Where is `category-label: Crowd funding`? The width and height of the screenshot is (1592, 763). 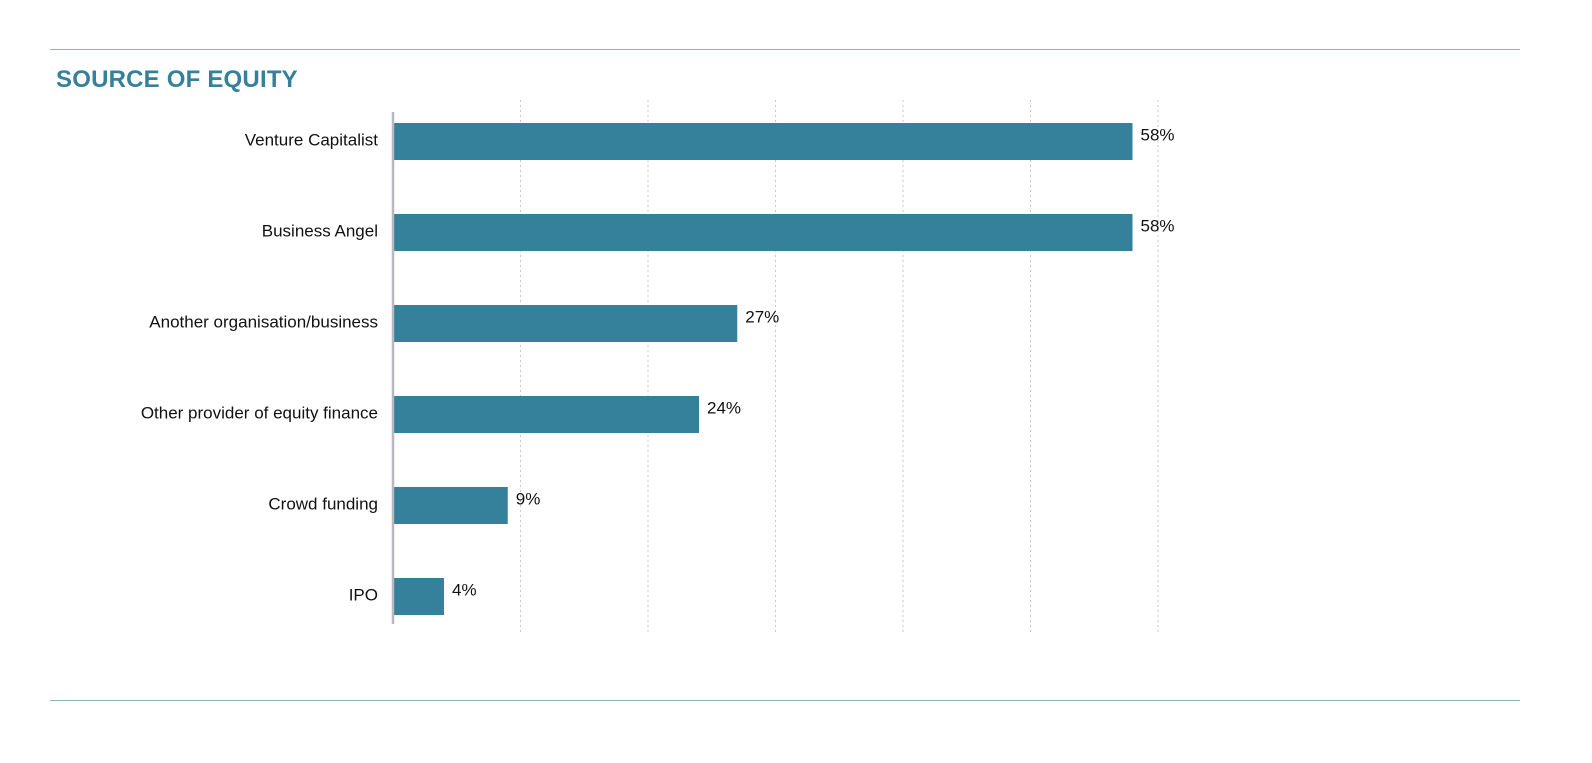 category-label: Crowd funding is located at coordinates (323, 504).